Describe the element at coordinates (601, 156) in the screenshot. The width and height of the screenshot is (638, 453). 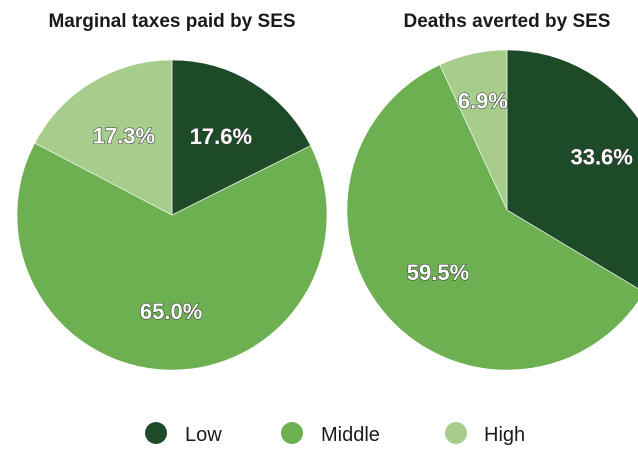
I see `slice-label-low: 33.6%` at that location.